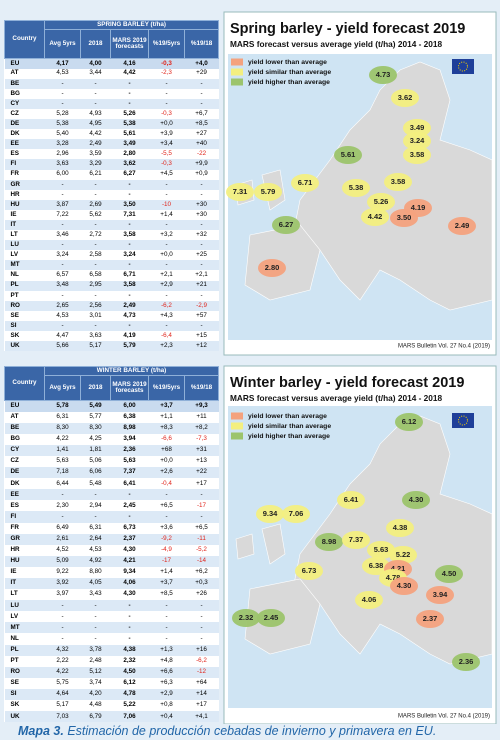 This screenshot has height=740, width=500. I want to click on legend-label: yield higher than average, so click(289, 82).